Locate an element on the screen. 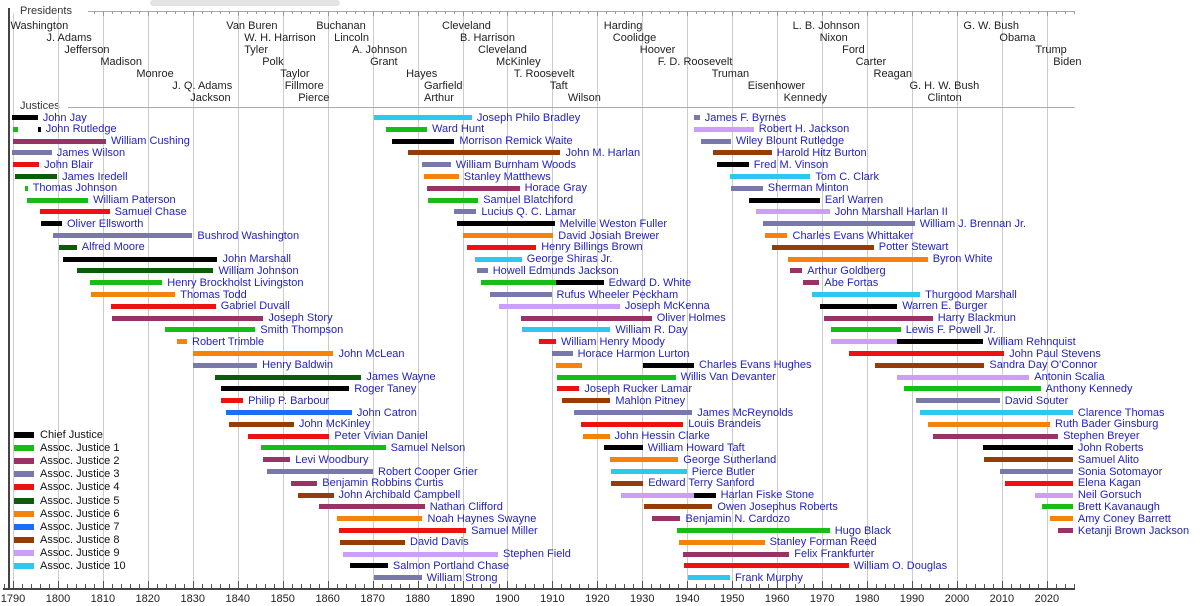 The image size is (1200, 606). justice-name-link: James Iredell is located at coordinates (95, 176).